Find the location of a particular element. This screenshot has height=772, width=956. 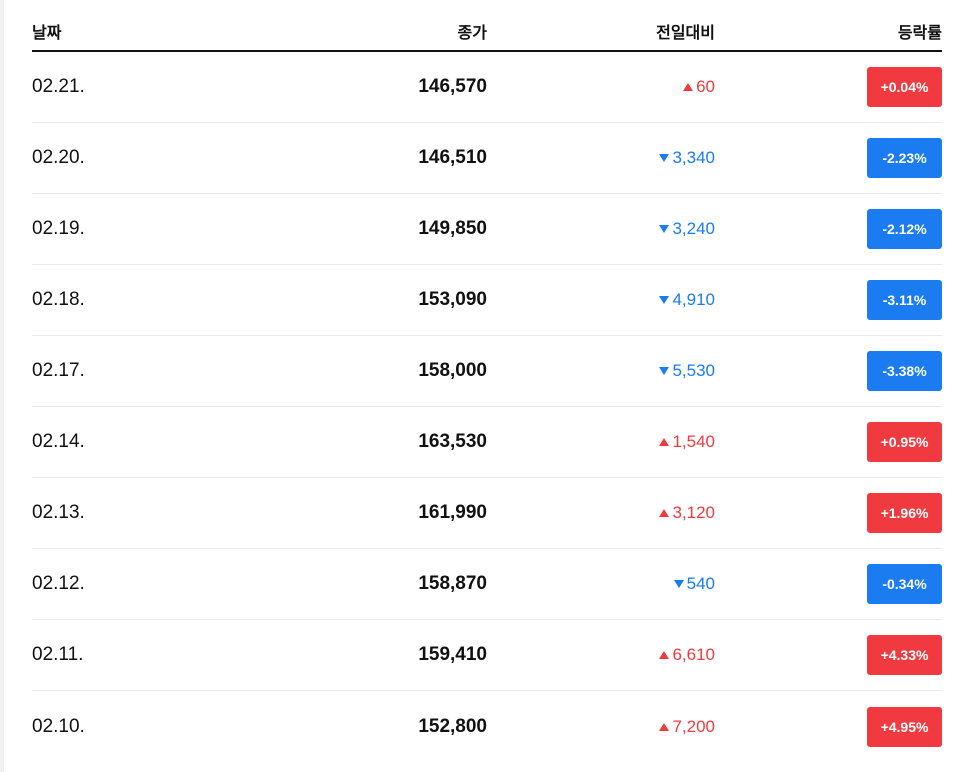

table-row: 02.11. 159,410 6,610 +4.33% is located at coordinates (487, 655).